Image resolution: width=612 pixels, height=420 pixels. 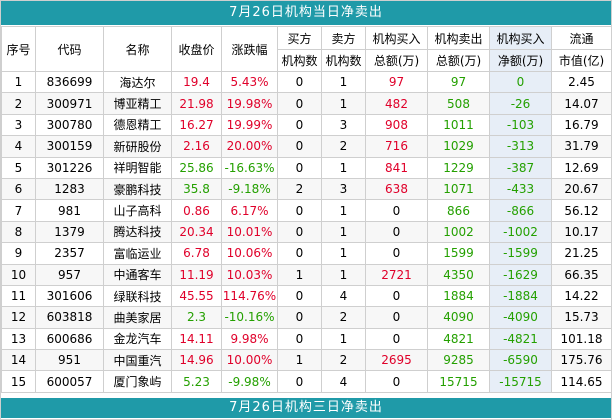 I want to click on cell-close: 21.98, so click(x=196, y=103).